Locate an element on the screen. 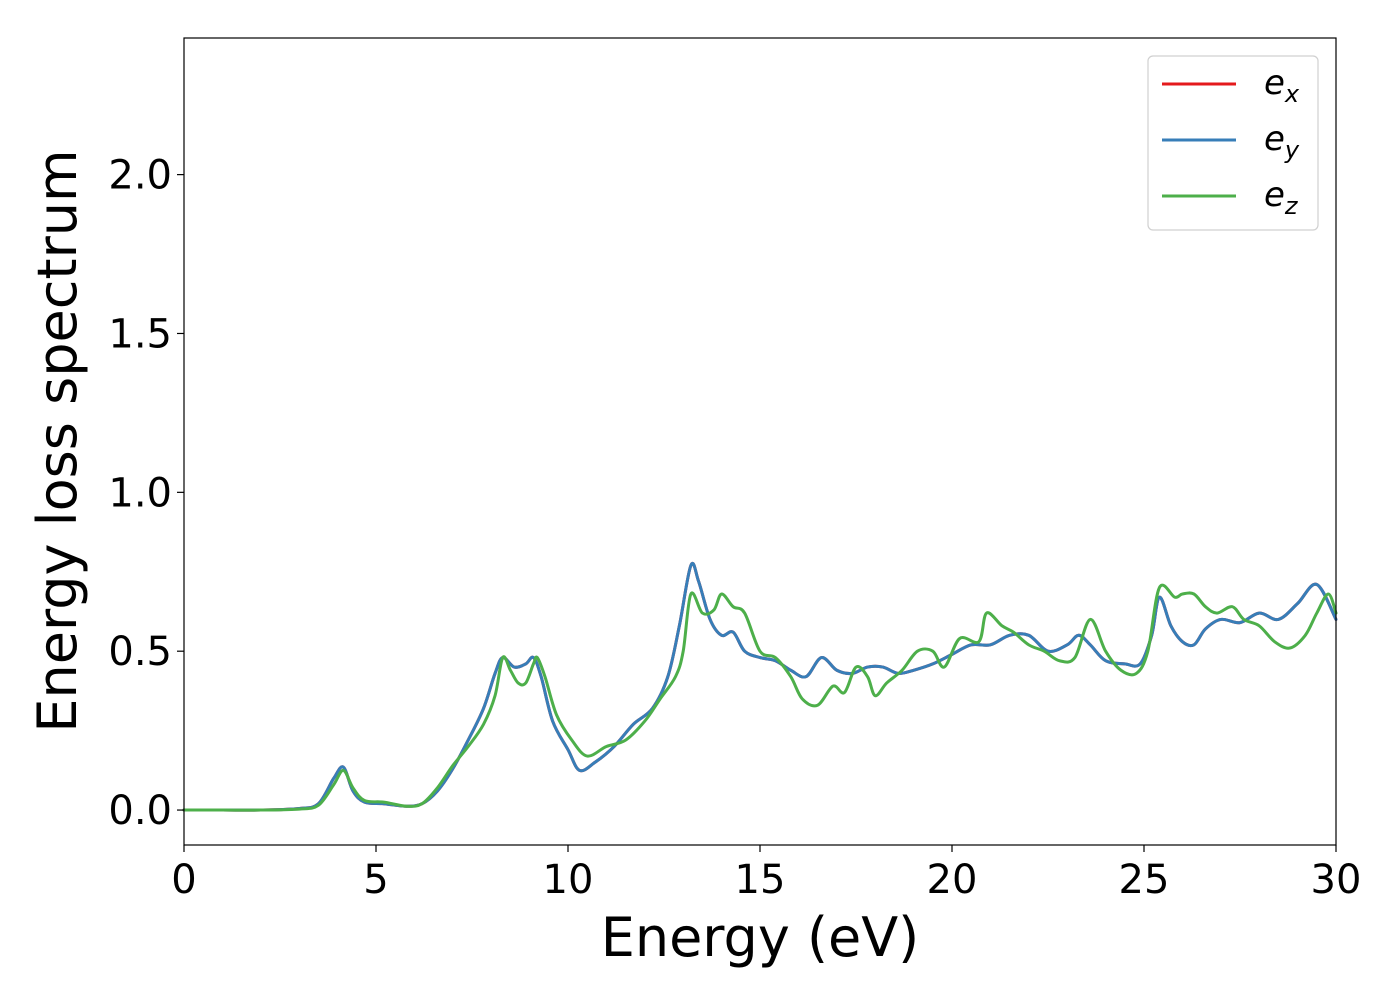 The width and height of the screenshot is (1400, 1000). y-tick-label: 1.5 is located at coordinates (140, 334).